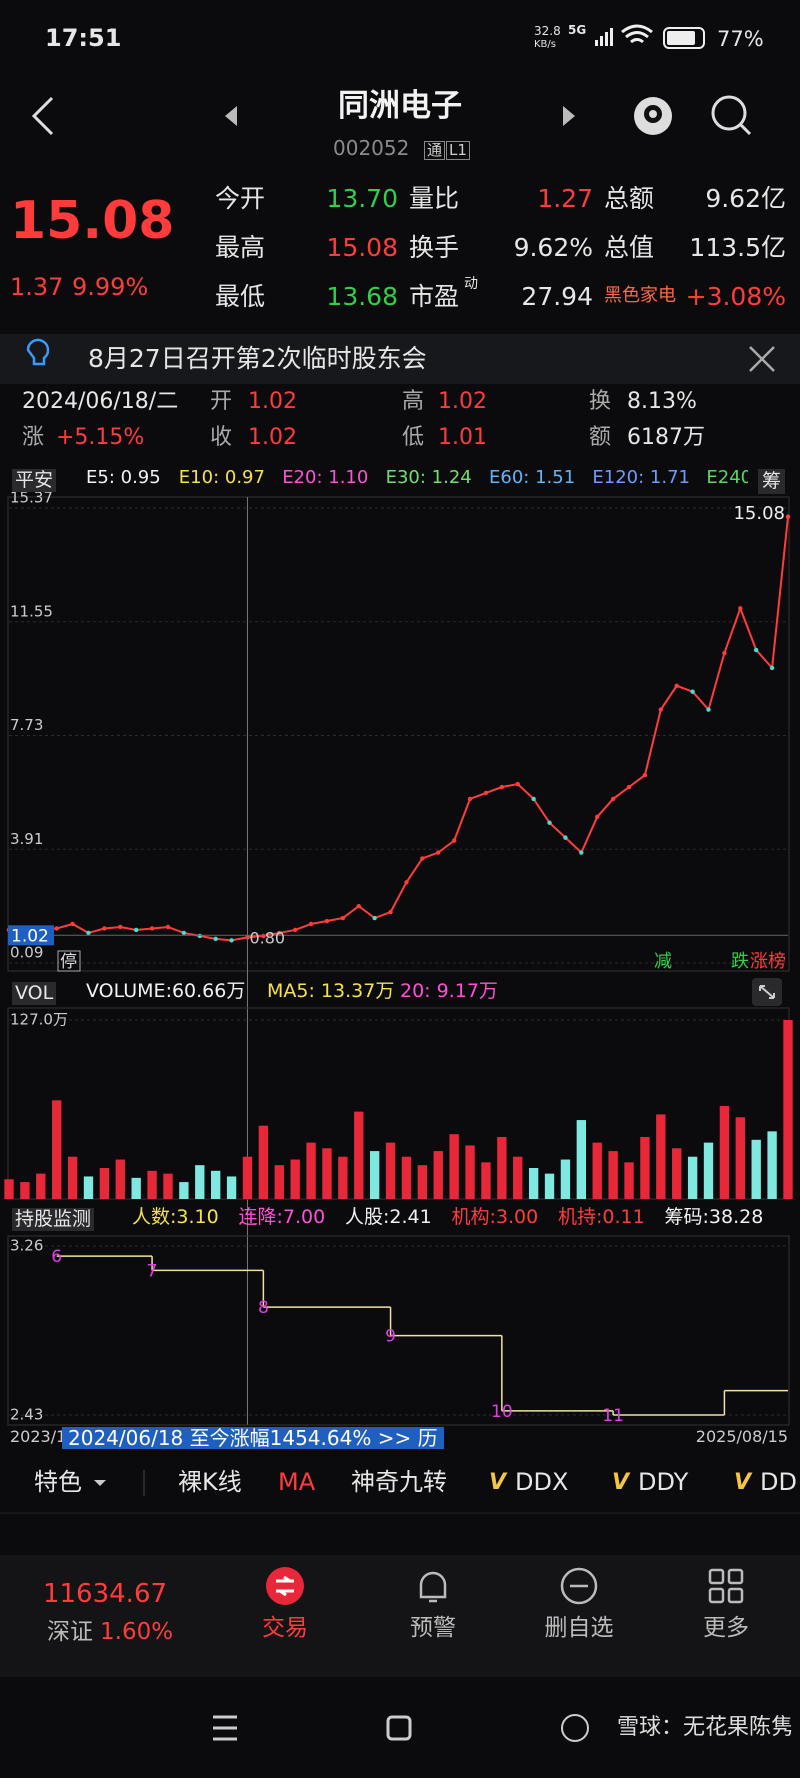 The height and width of the screenshot is (1778, 800). Describe the element at coordinates (38, 352) in the screenshot. I see `notice-icon` at that location.